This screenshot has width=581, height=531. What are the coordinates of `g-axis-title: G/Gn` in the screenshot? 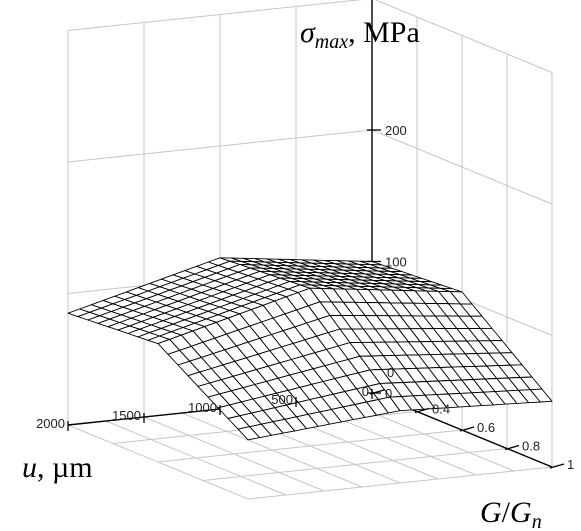 It's located at (511, 513).